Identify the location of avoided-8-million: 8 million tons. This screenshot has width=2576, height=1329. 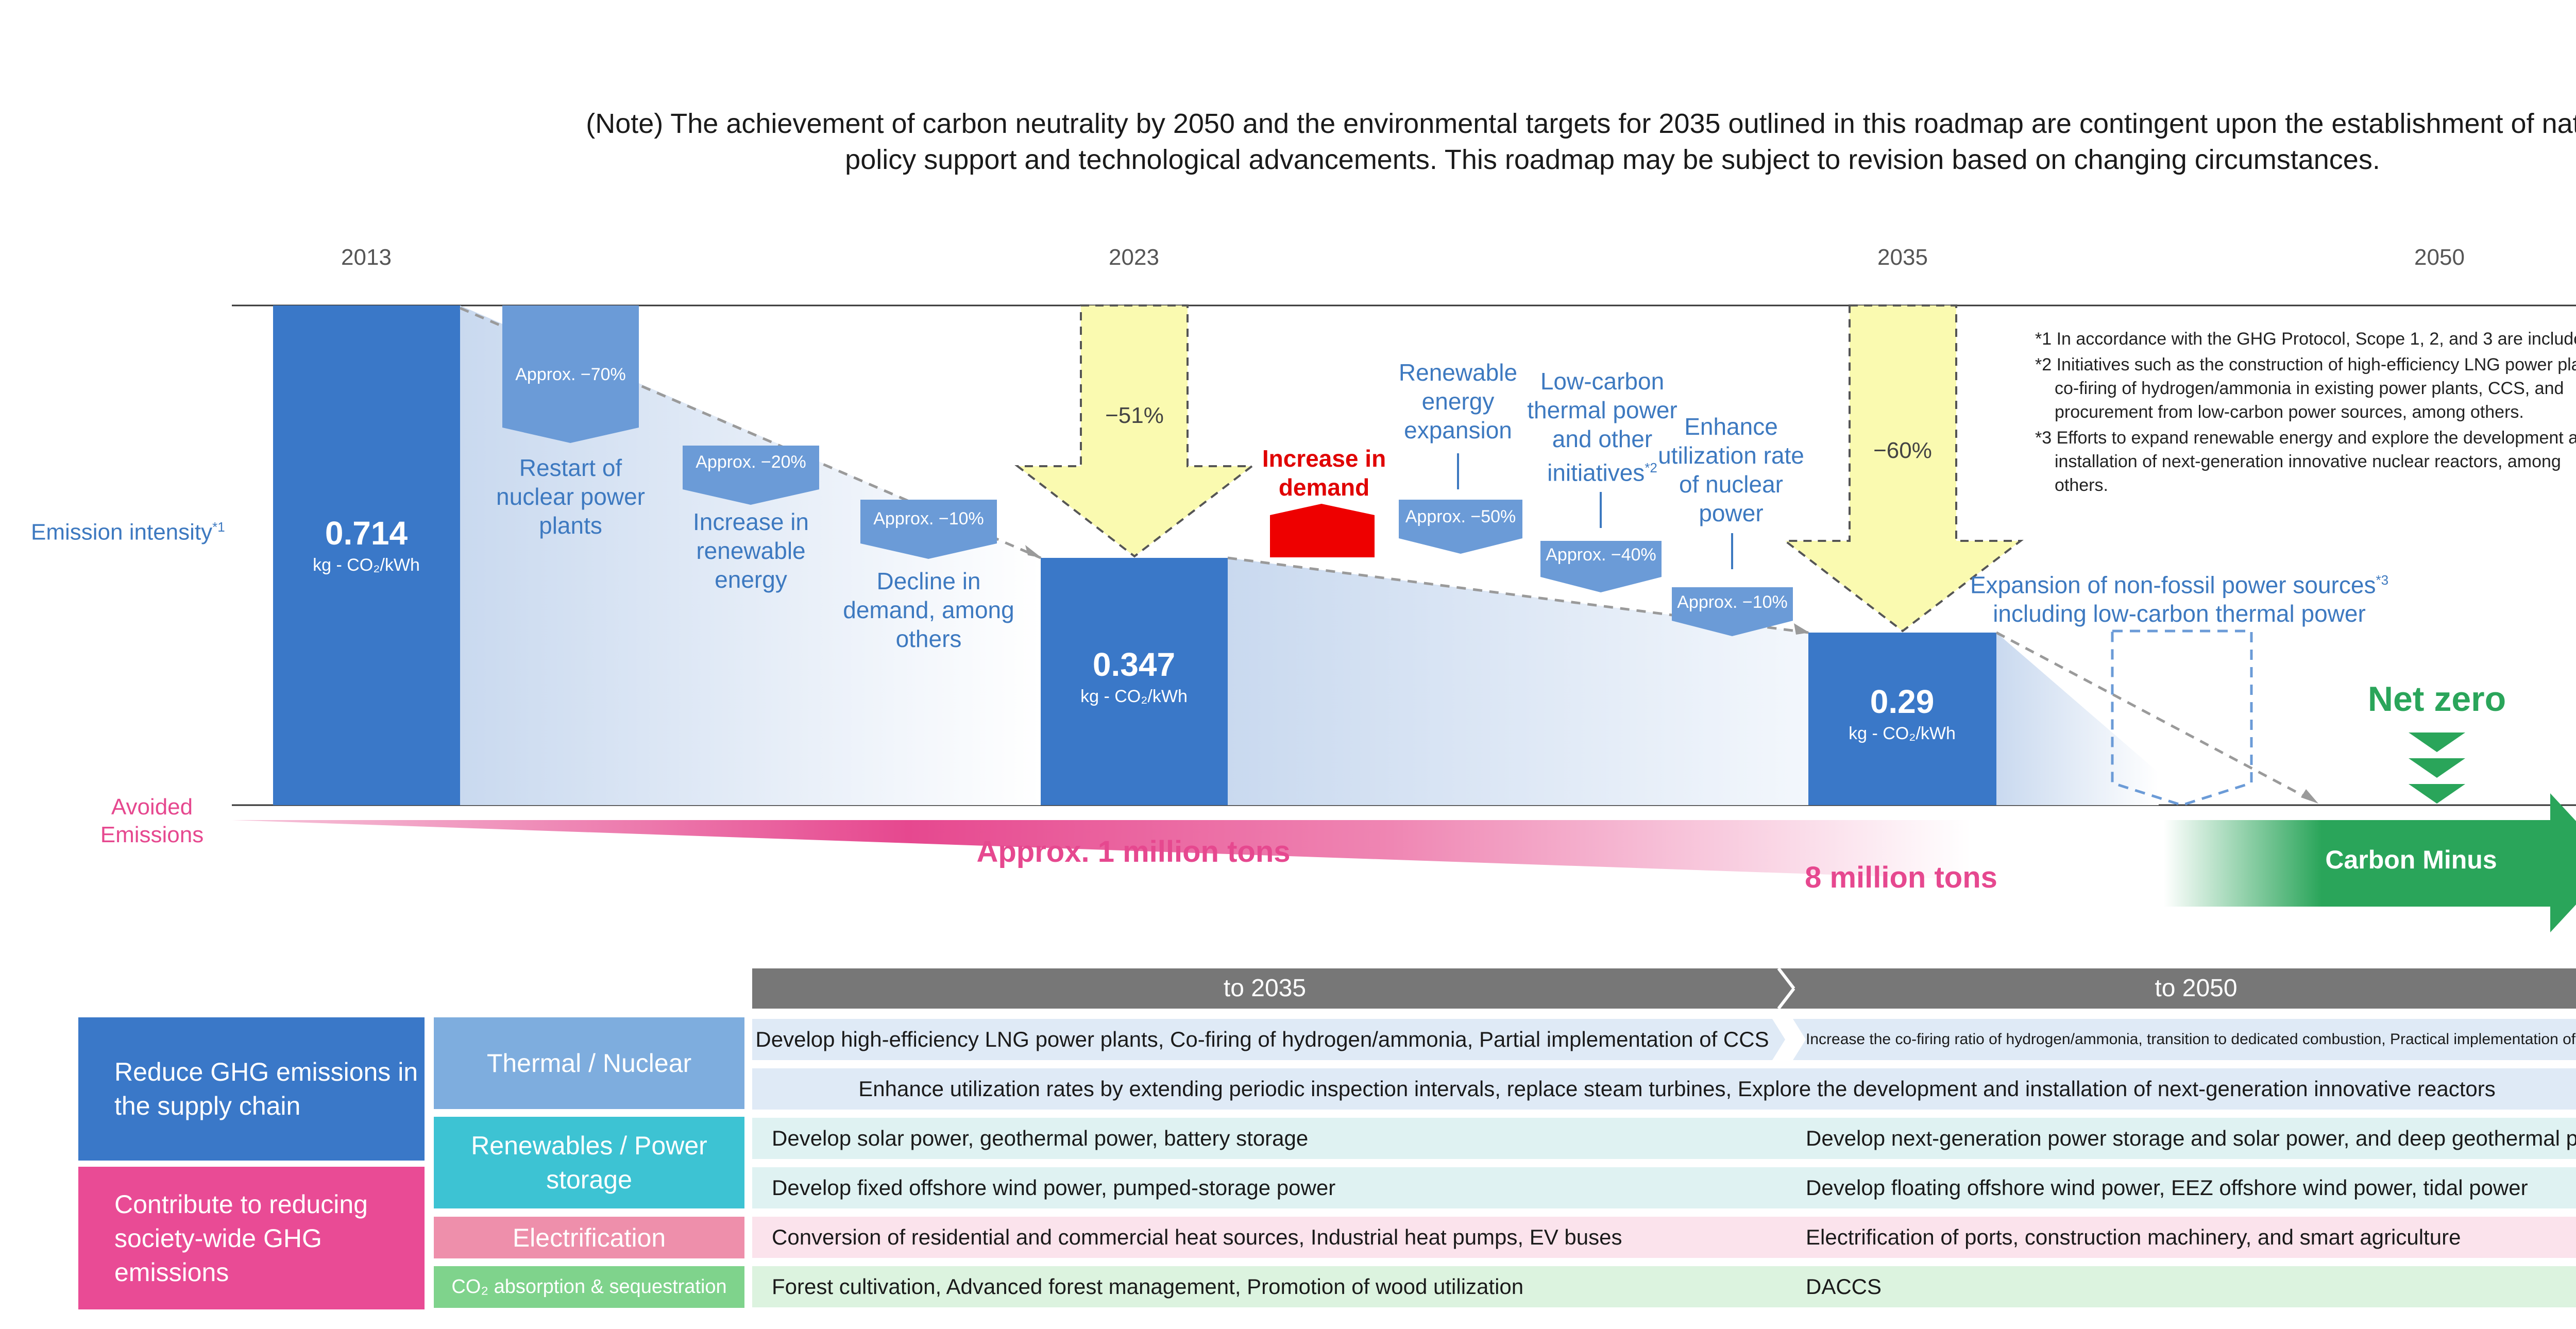
(1901, 877).